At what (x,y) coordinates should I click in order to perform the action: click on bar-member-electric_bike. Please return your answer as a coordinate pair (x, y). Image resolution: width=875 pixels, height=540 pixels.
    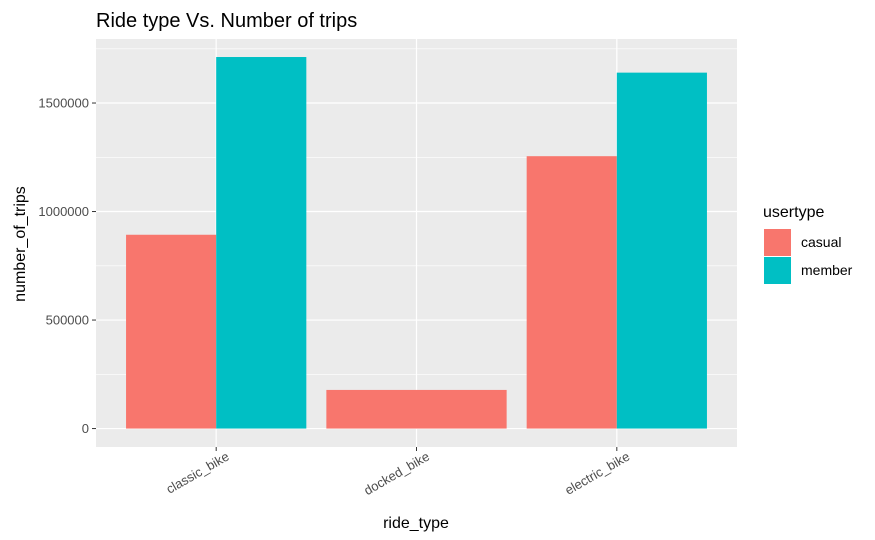
    Looking at the image, I should click on (661, 250).